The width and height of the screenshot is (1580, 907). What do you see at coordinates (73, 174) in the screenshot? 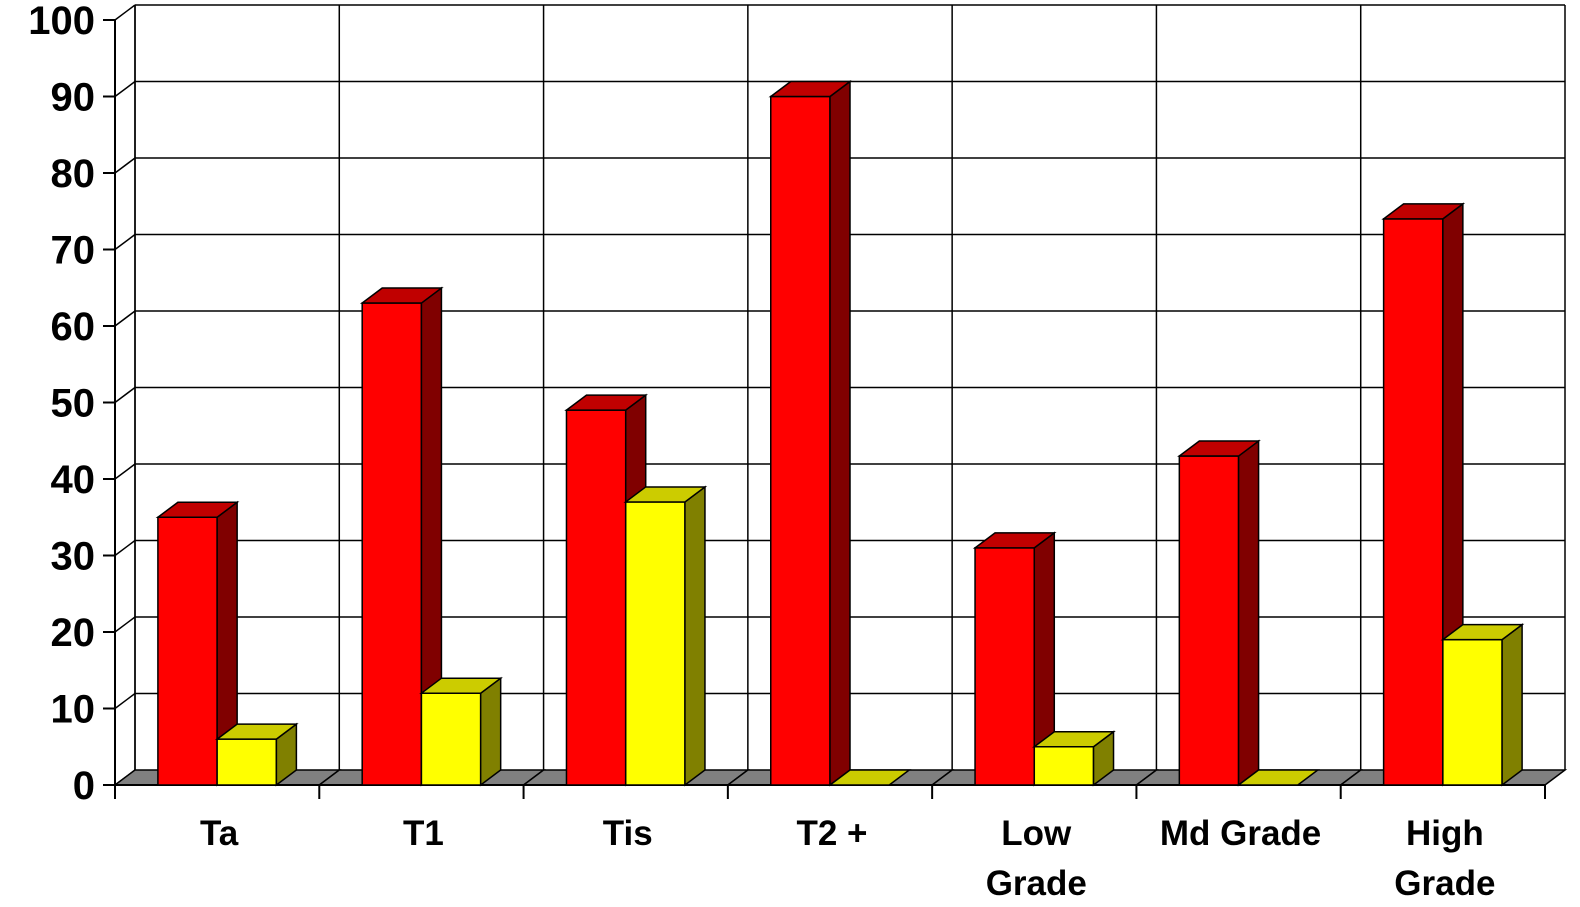
I see `y-tick-label: 80` at bounding box center [73, 174].